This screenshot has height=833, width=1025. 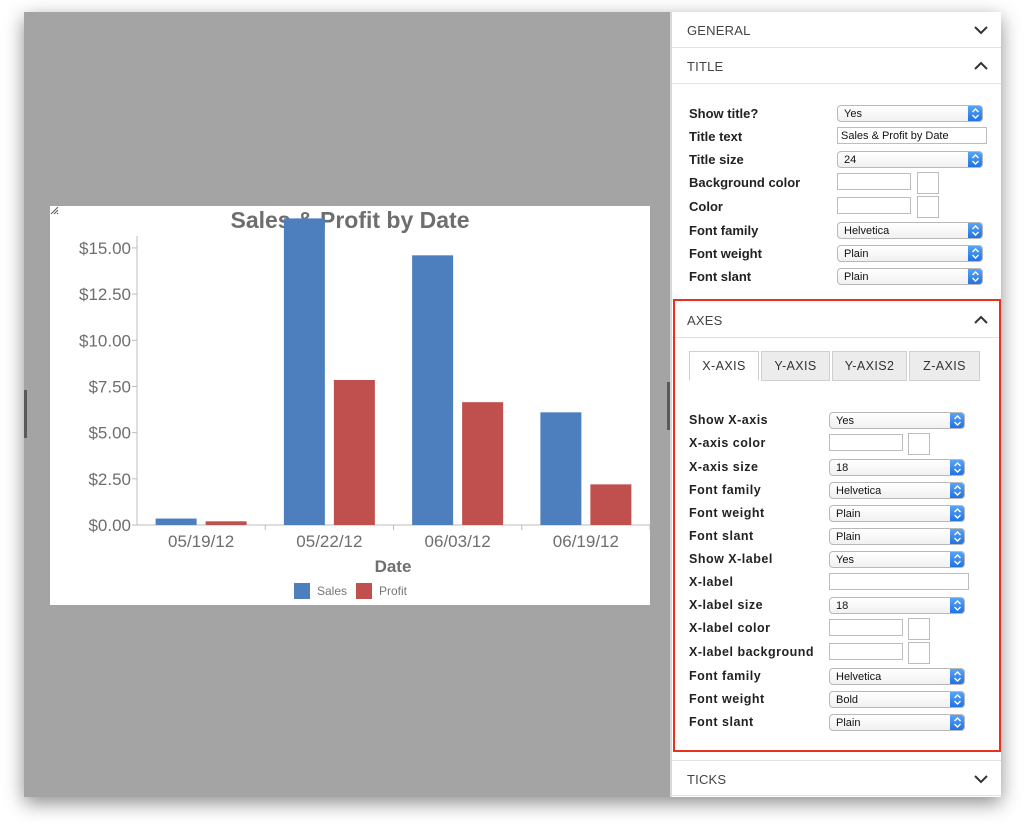 I want to click on x-axis-size-label: X-axis size, so click(x=724, y=467).